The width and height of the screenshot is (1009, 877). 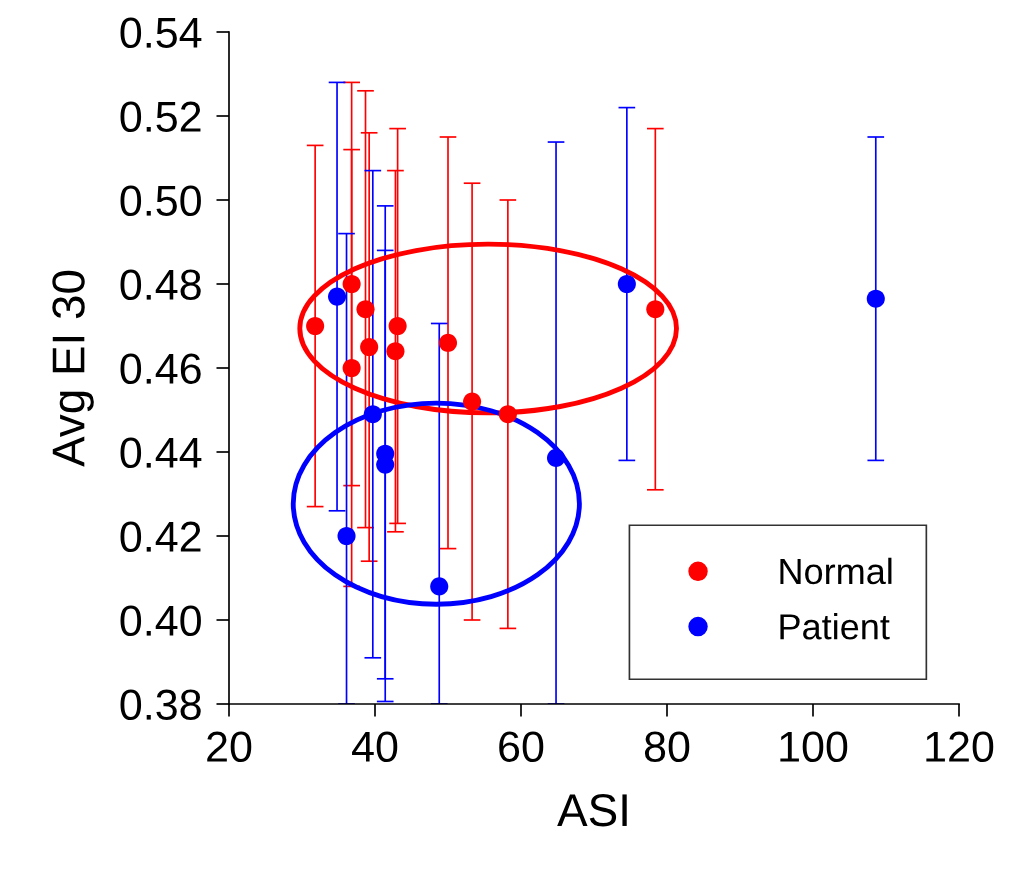 What do you see at coordinates (375, 747) in the screenshot?
I see `x-tick-label: 40` at bounding box center [375, 747].